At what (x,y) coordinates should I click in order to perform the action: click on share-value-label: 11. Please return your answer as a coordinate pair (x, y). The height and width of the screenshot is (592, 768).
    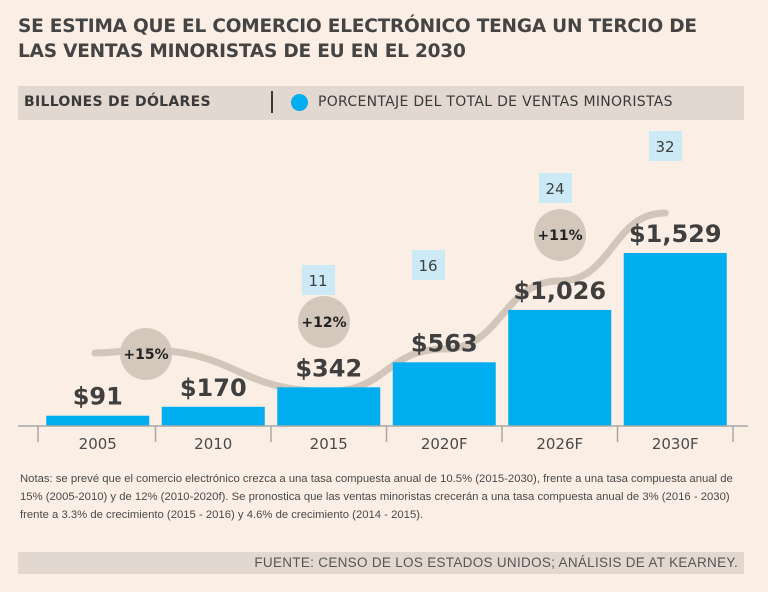
    Looking at the image, I should click on (317, 281).